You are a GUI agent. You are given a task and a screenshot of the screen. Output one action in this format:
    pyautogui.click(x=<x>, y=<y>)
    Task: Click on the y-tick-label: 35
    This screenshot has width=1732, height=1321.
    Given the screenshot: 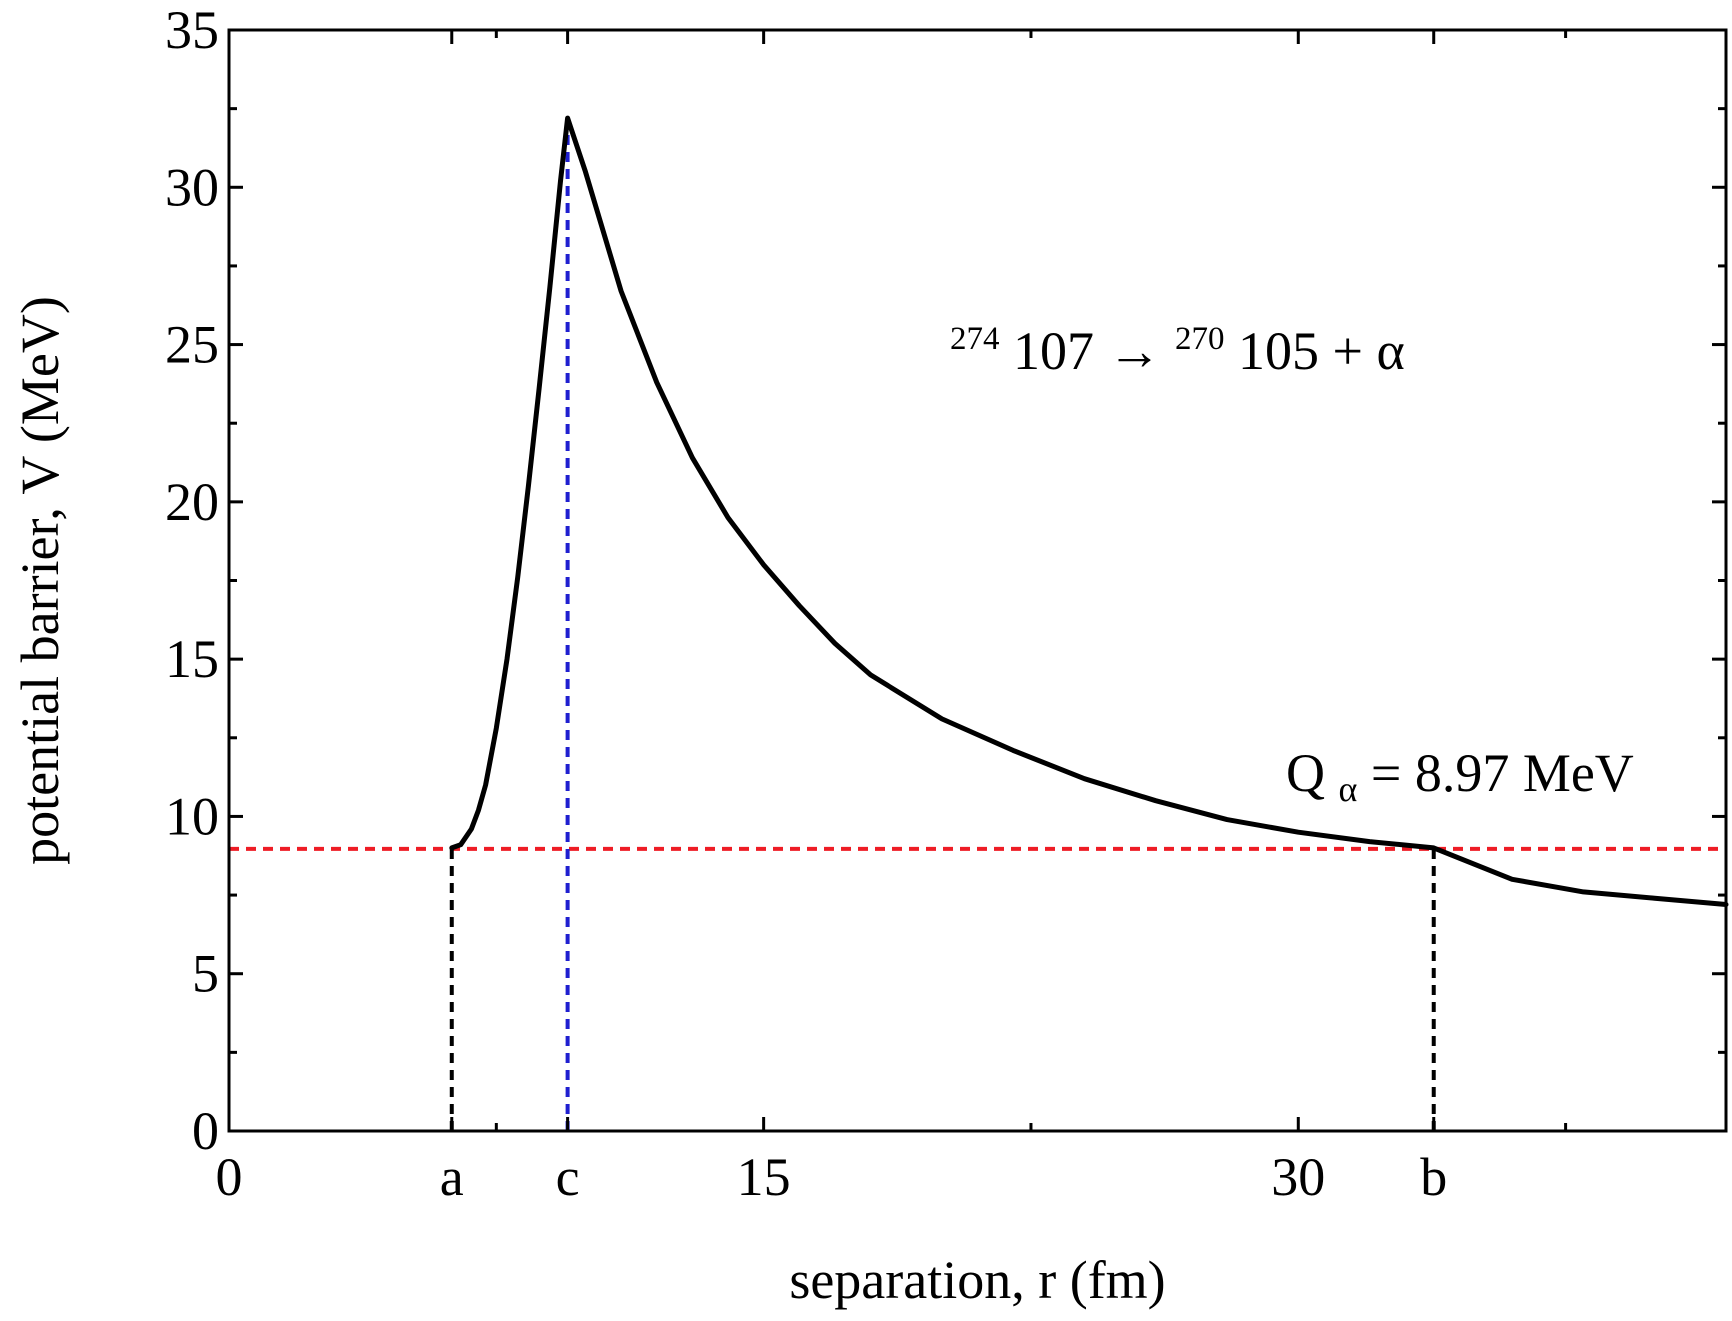 What is the action you would take?
    pyautogui.click(x=192, y=30)
    